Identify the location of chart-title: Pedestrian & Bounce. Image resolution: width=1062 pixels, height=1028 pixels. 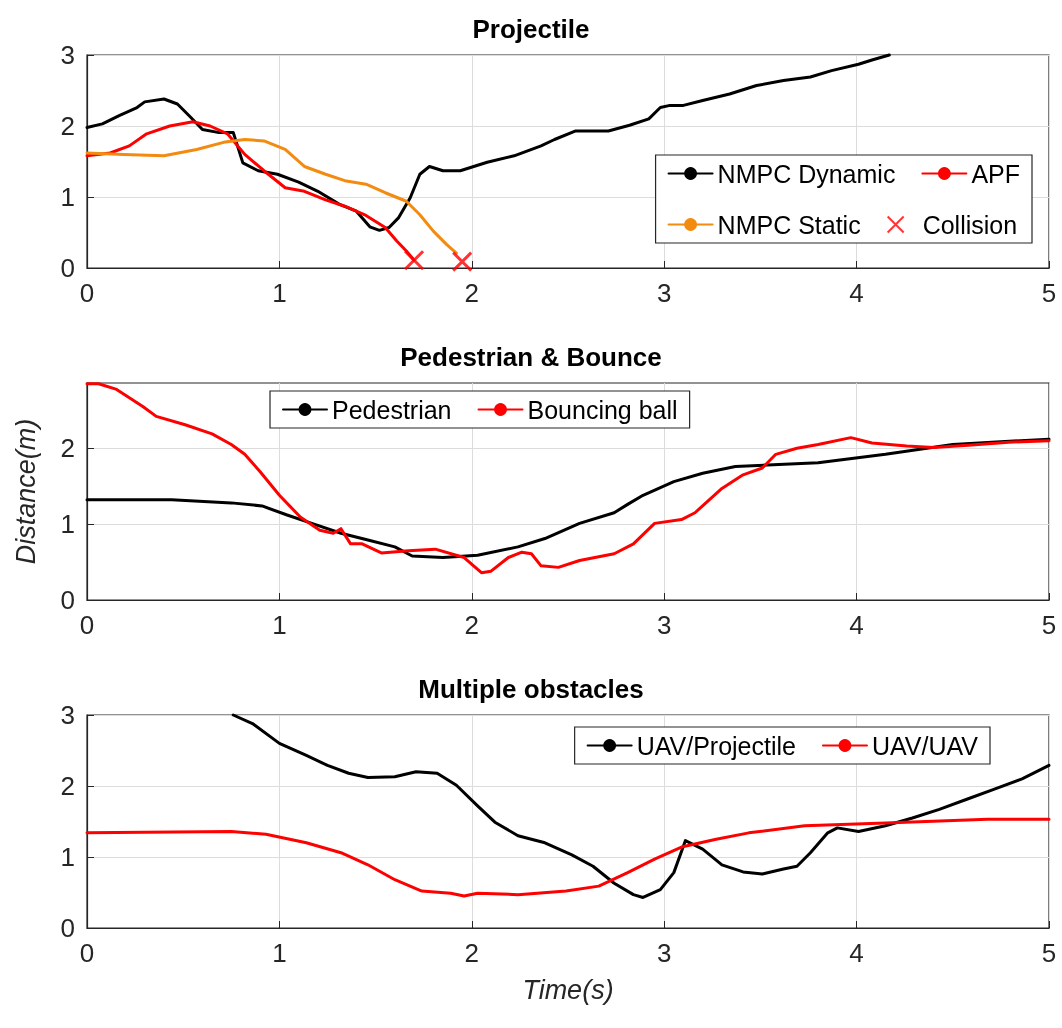
(531, 357).